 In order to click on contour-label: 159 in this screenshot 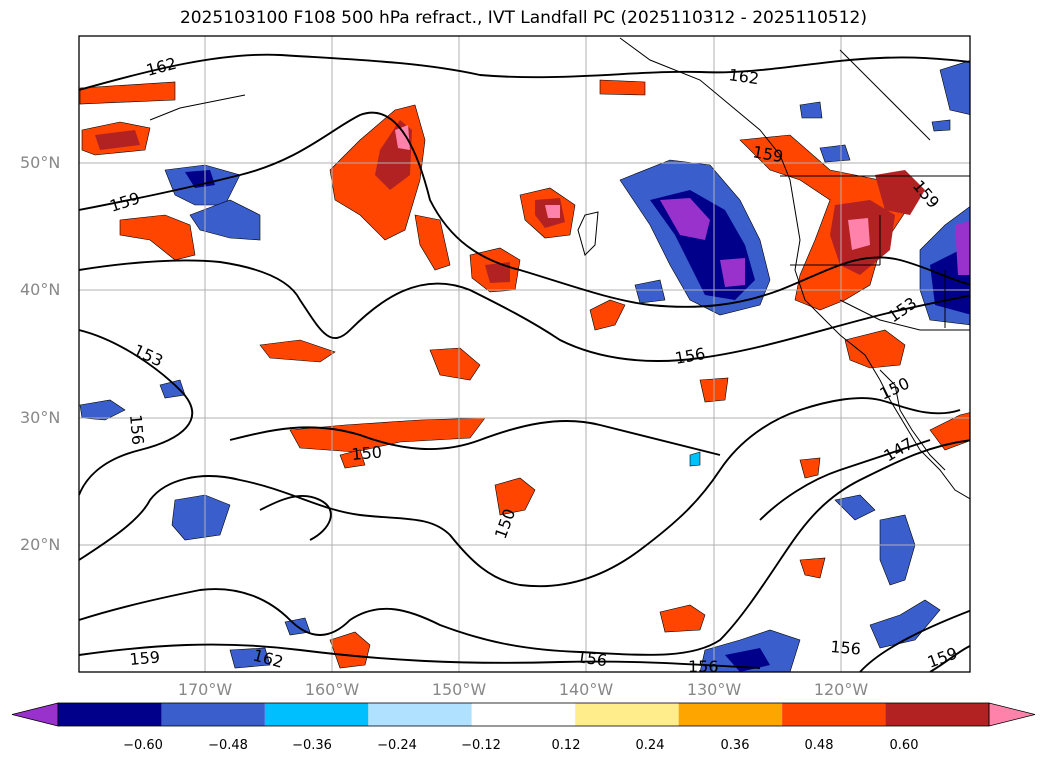, I will do `click(145, 658)`.